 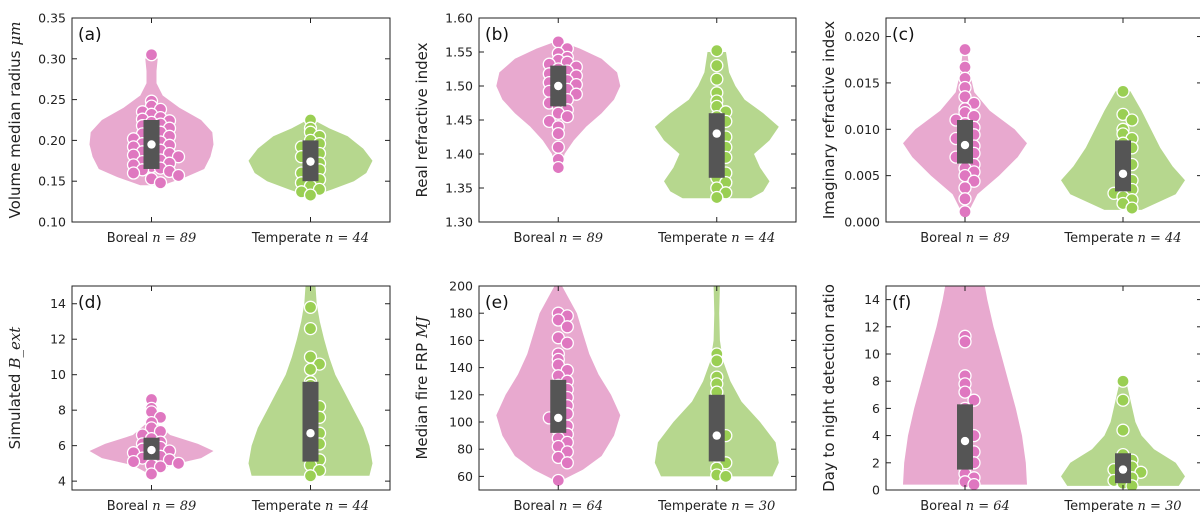 What do you see at coordinates (903, 35) in the screenshot?
I see `panel-label: (c)` at bounding box center [903, 35].